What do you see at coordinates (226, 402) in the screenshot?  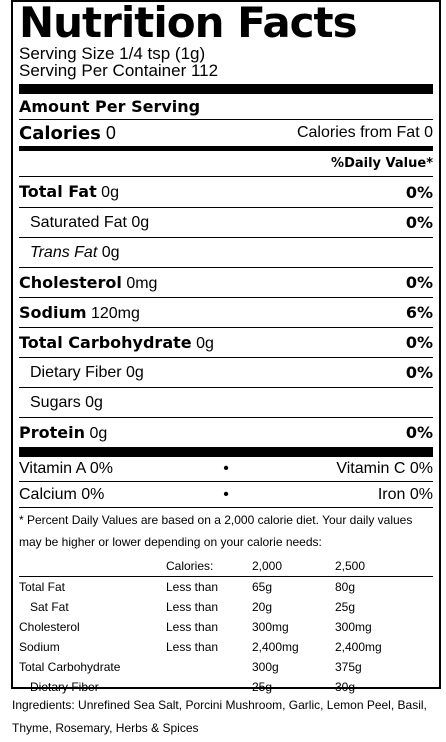 I see `nutrient-row-sugars: Sugars 0g` at bounding box center [226, 402].